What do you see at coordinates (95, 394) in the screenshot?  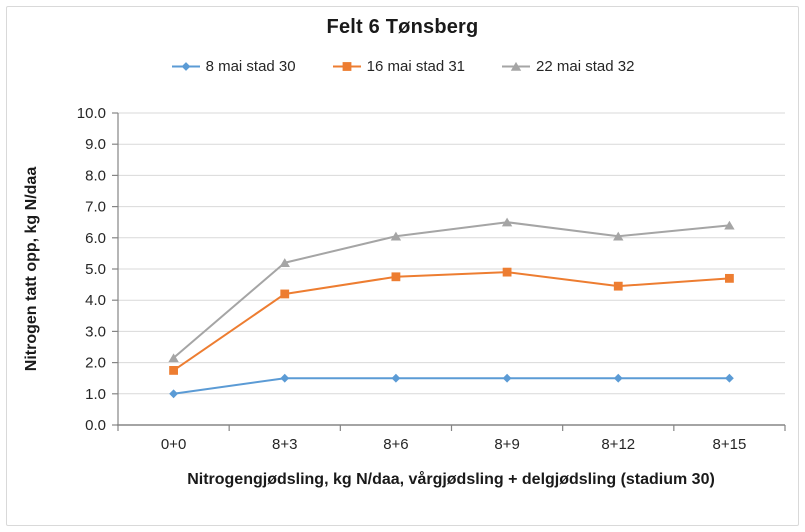 I see `y-tick-label: 1.0` at bounding box center [95, 394].